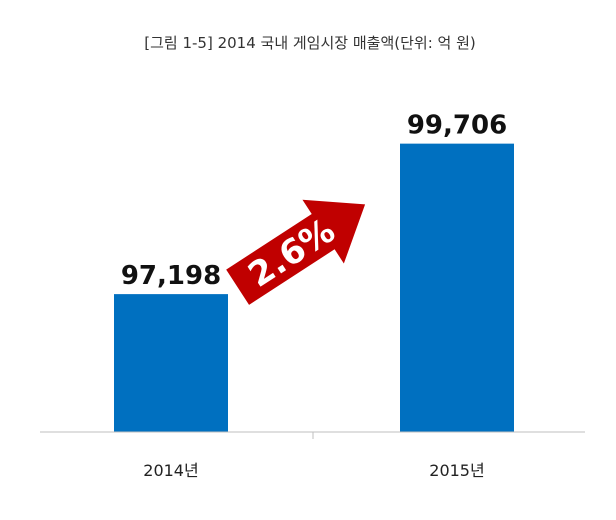  I want to click on category-label-2: 2015년, so click(456, 470).